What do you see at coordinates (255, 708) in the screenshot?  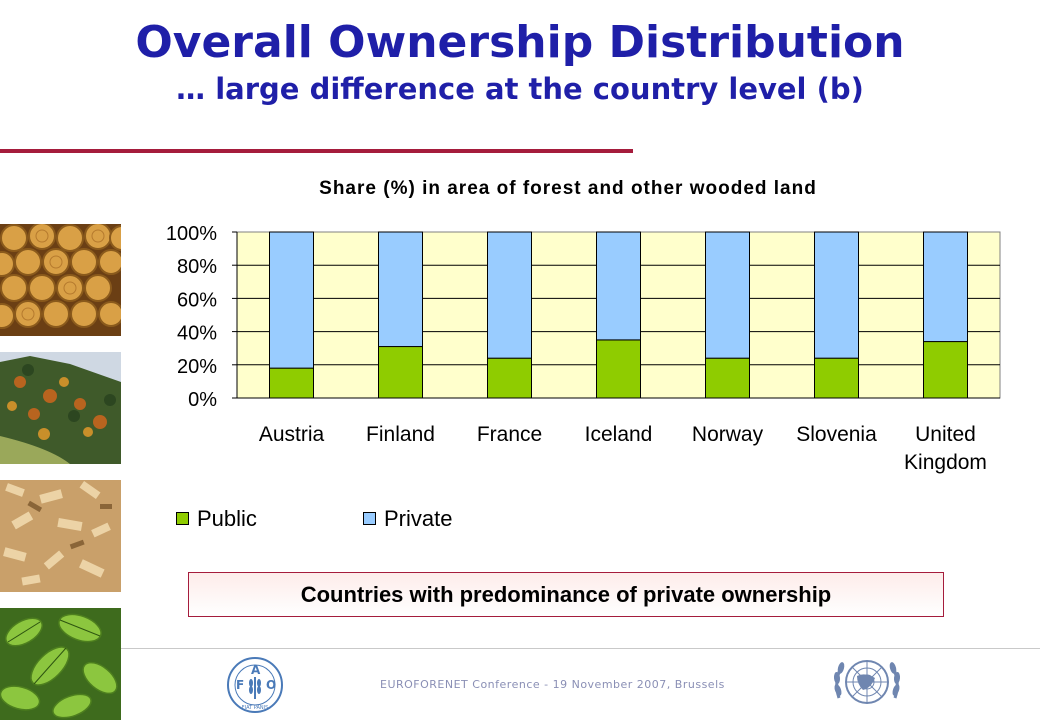 I see `fao-motto: FIAT PANIS` at bounding box center [255, 708].